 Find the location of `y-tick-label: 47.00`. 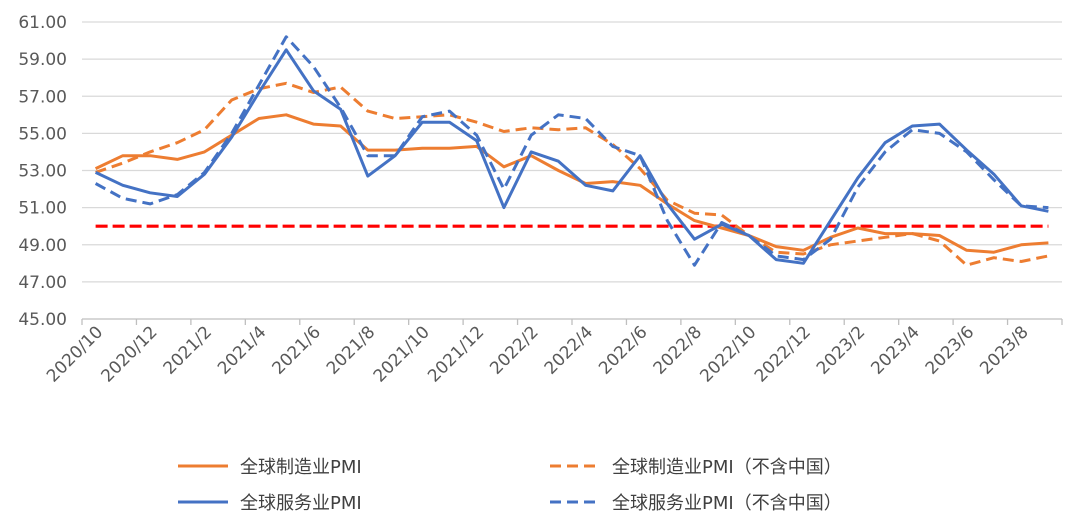

y-tick-label: 47.00 is located at coordinates (42, 283).